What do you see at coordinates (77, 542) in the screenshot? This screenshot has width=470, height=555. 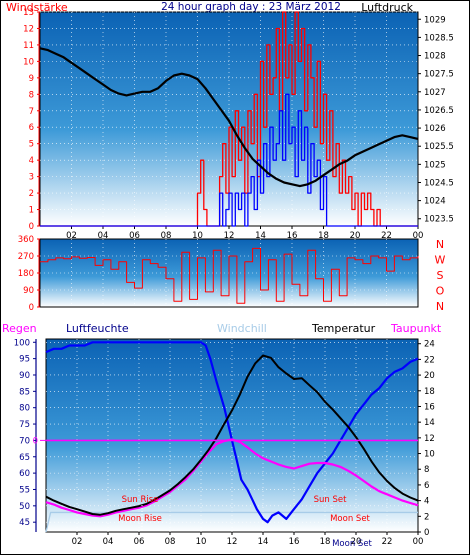 I see `climate-x-tick-label: 02` at bounding box center [77, 542].